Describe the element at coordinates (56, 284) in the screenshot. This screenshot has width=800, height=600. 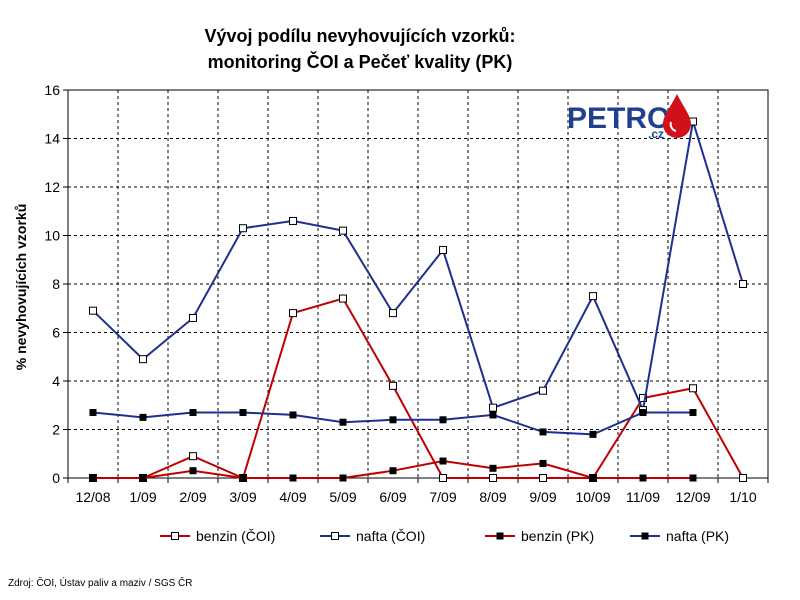
I see `y-tick-label: 8` at that location.